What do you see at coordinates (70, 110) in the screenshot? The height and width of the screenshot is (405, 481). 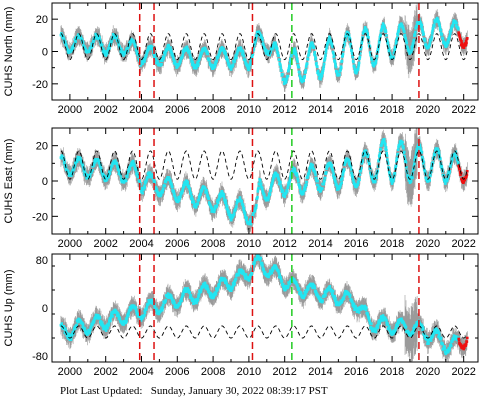 I see `x-tick-label: 2000` at bounding box center [70, 110].